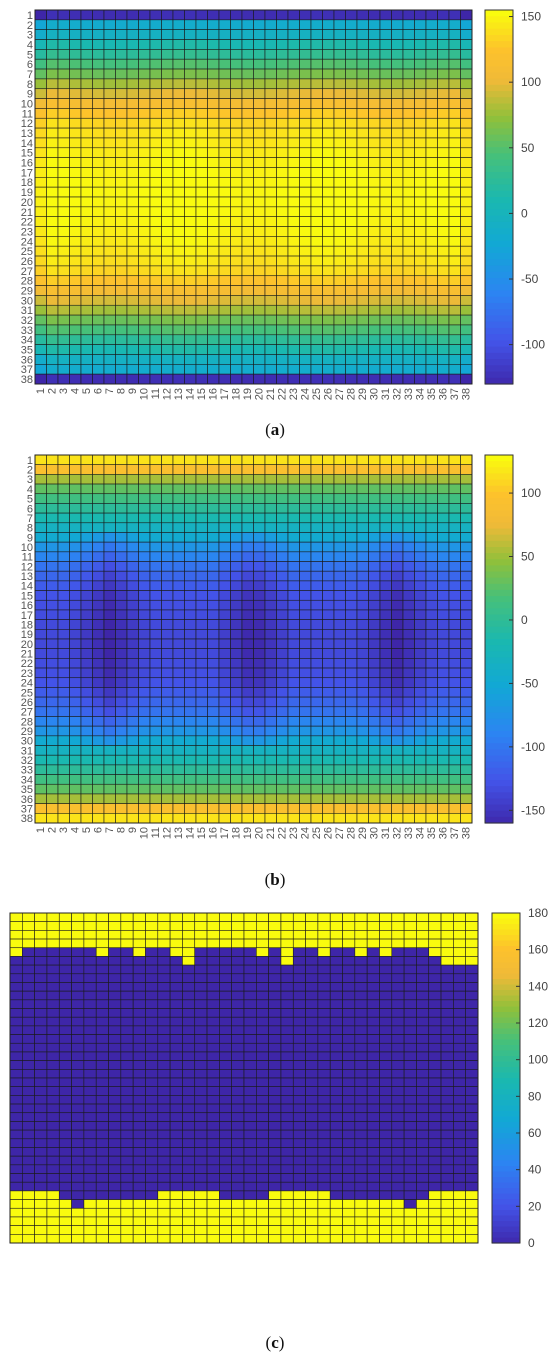  I want to click on x-tick-label: 15, so click(202, 394).